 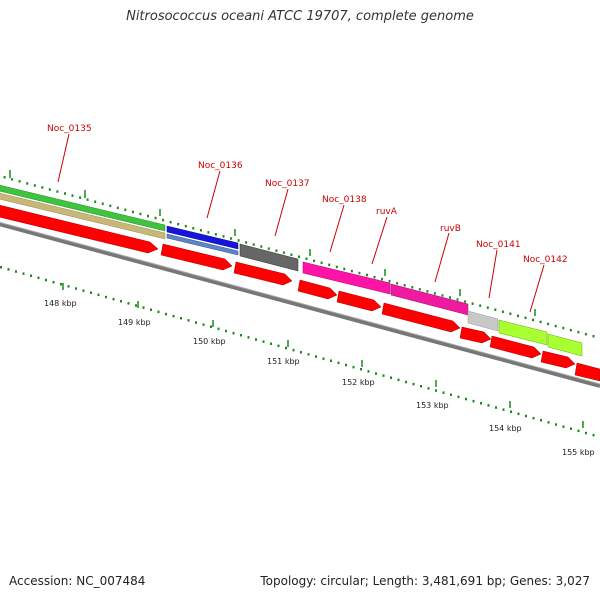 I want to click on kbp-label: 155 kbp, so click(x=578, y=452).